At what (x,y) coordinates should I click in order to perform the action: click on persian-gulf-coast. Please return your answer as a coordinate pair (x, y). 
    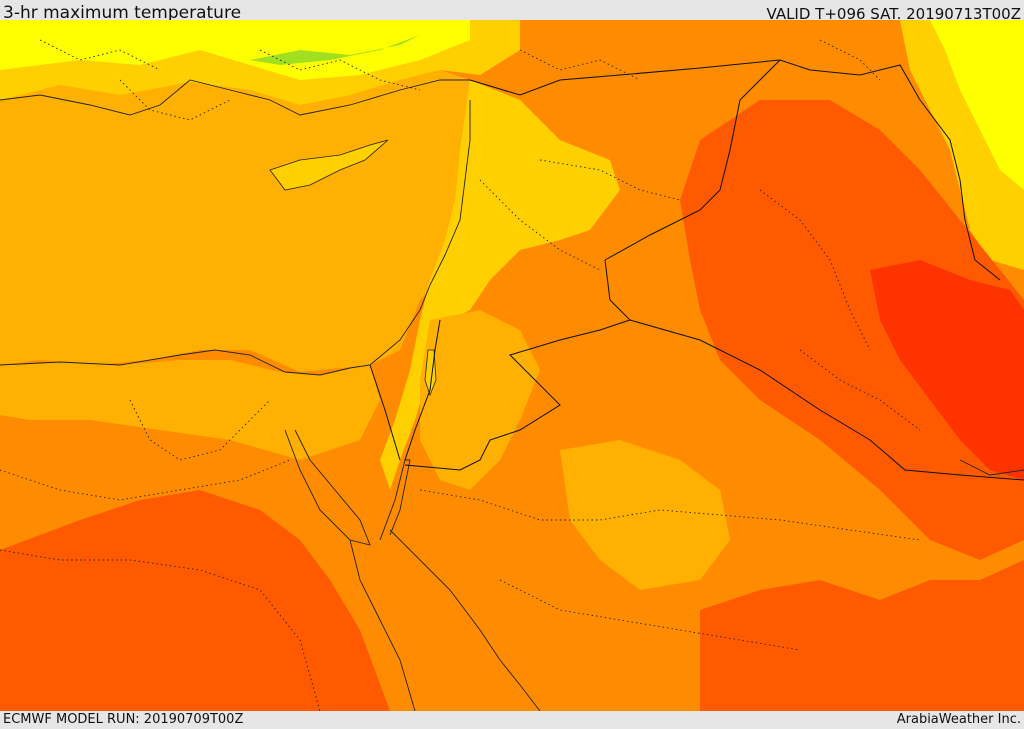
    Looking at the image, I should click on (991, 467).